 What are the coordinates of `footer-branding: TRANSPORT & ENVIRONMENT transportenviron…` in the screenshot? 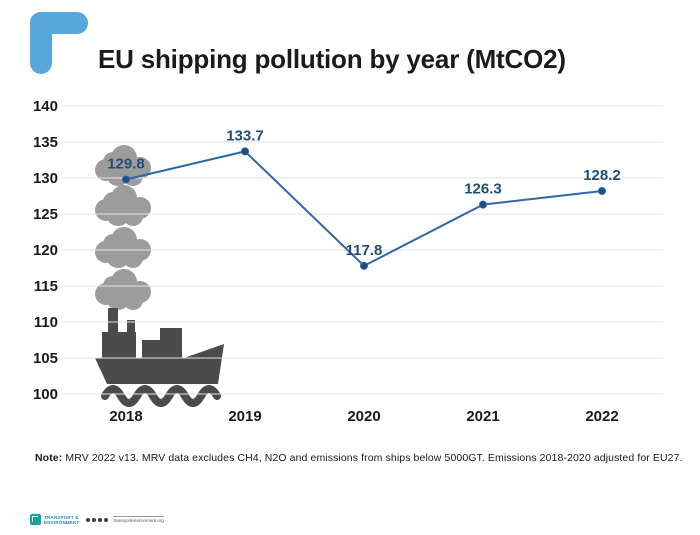 It's located at (97, 519).